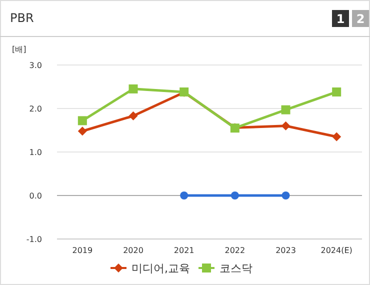 The height and width of the screenshot is (285, 370). Describe the element at coordinates (19, 49) in the screenshot. I see `y-axis-title: [배]` at that location.